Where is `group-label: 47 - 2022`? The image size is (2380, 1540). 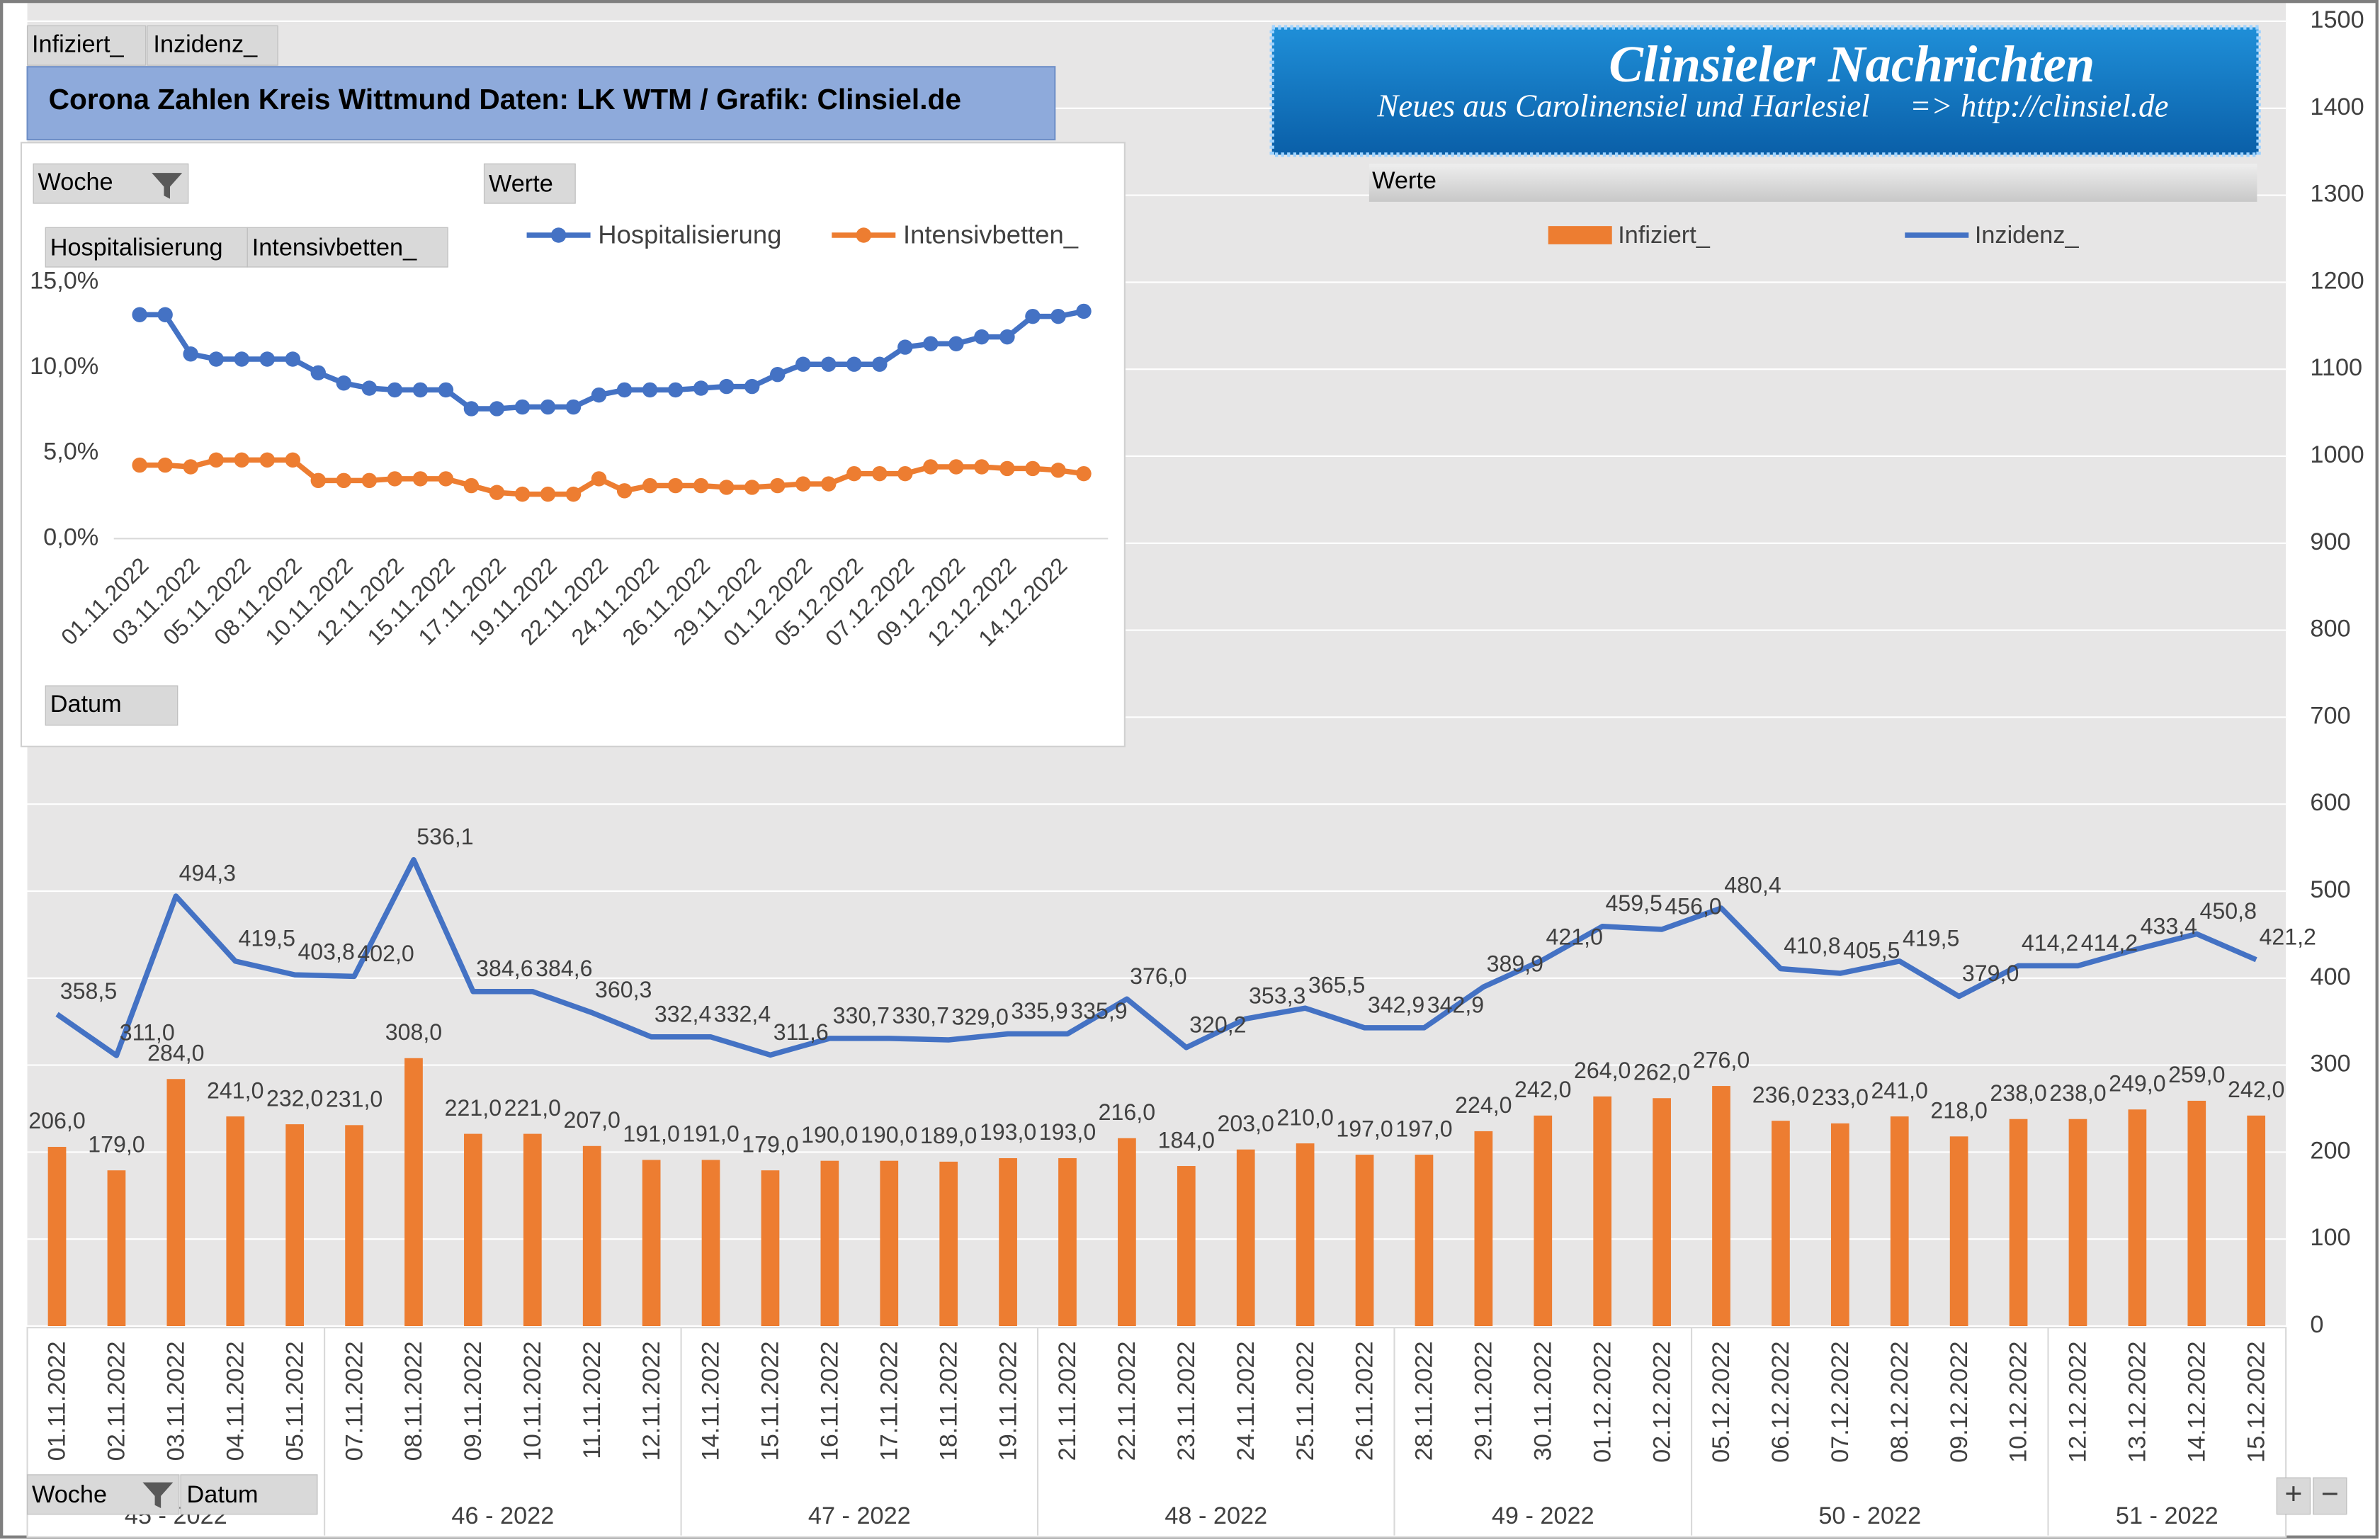 group-label: 47 - 2022 is located at coordinates (860, 1515).